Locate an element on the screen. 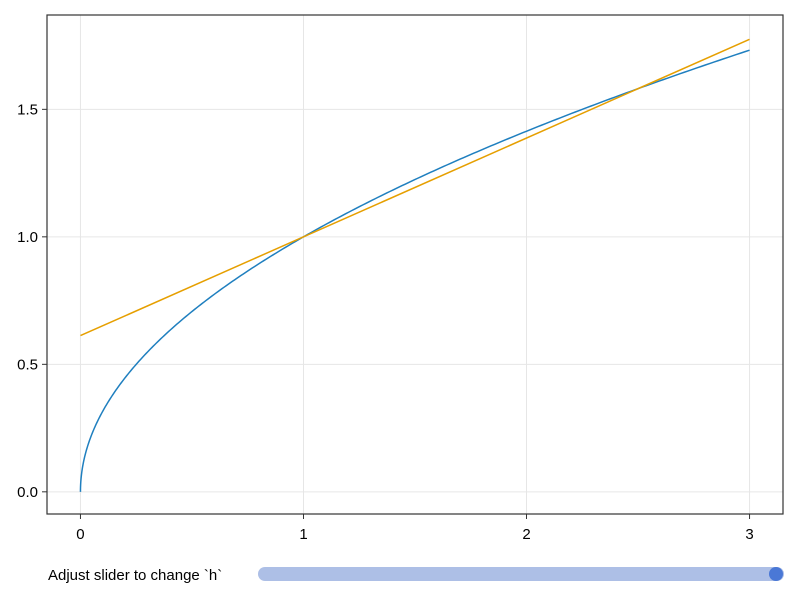  y-tick-label: 1.0 is located at coordinates (27, 237).